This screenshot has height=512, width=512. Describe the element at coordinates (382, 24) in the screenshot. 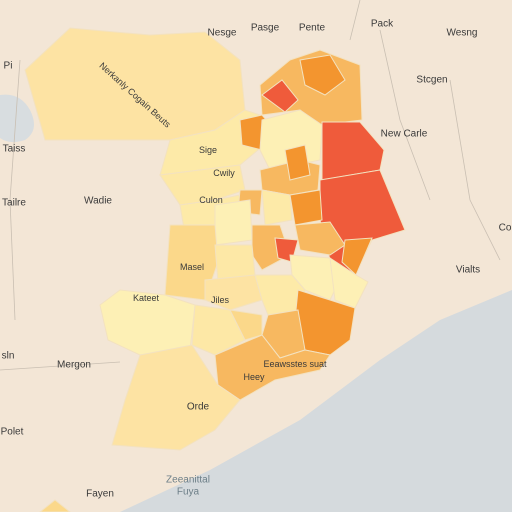

I see `place-label: Pack` at that location.